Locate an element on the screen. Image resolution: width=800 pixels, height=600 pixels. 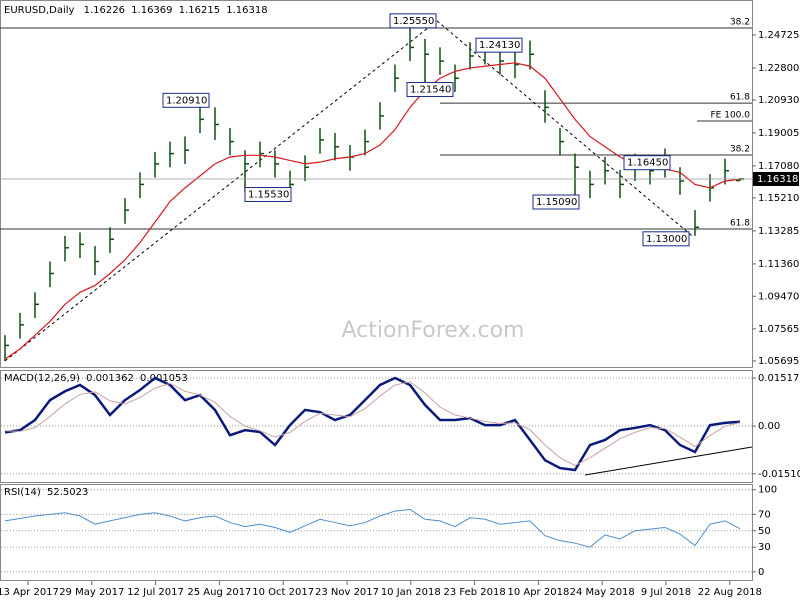
rsi-line is located at coordinates (372, 528).